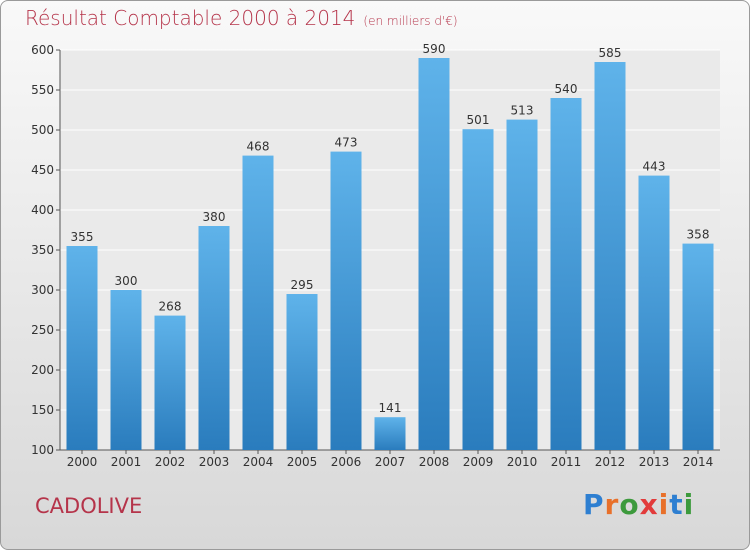 This screenshot has width=750, height=550. What do you see at coordinates (390, 462) in the screenshot?
I see `x-tick-label: 2007` at bounding box center [390, 462].